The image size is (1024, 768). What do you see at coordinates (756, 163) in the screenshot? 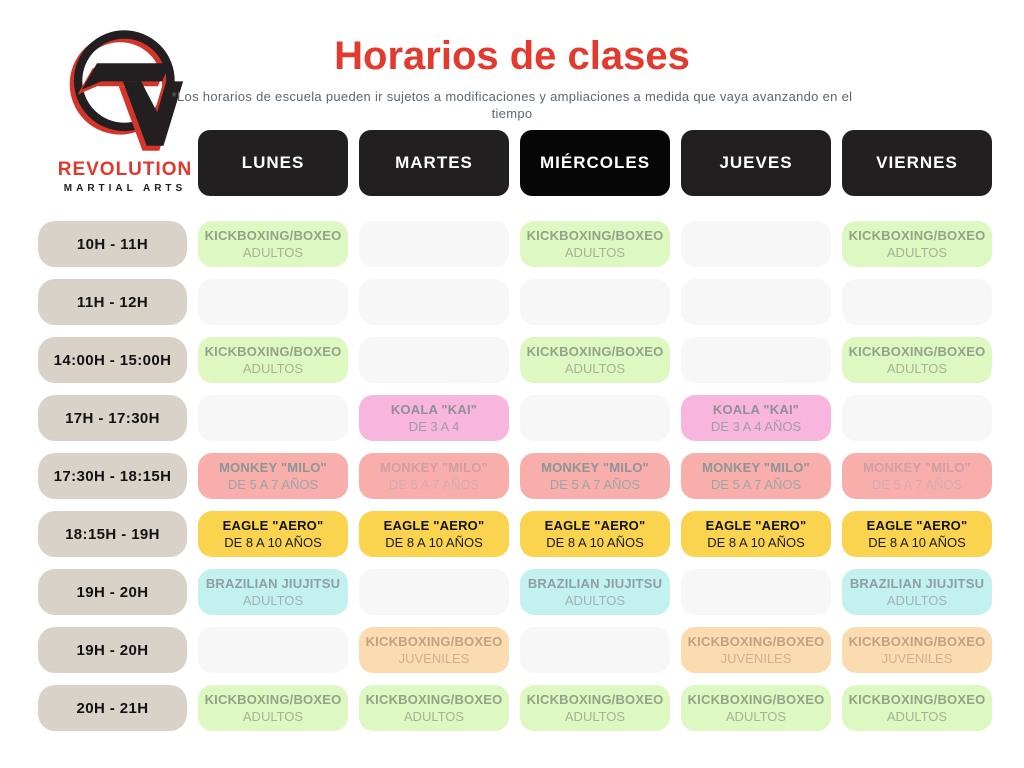
I see `day-header-jueves: JUEVES` at bounding box center [756, 163].